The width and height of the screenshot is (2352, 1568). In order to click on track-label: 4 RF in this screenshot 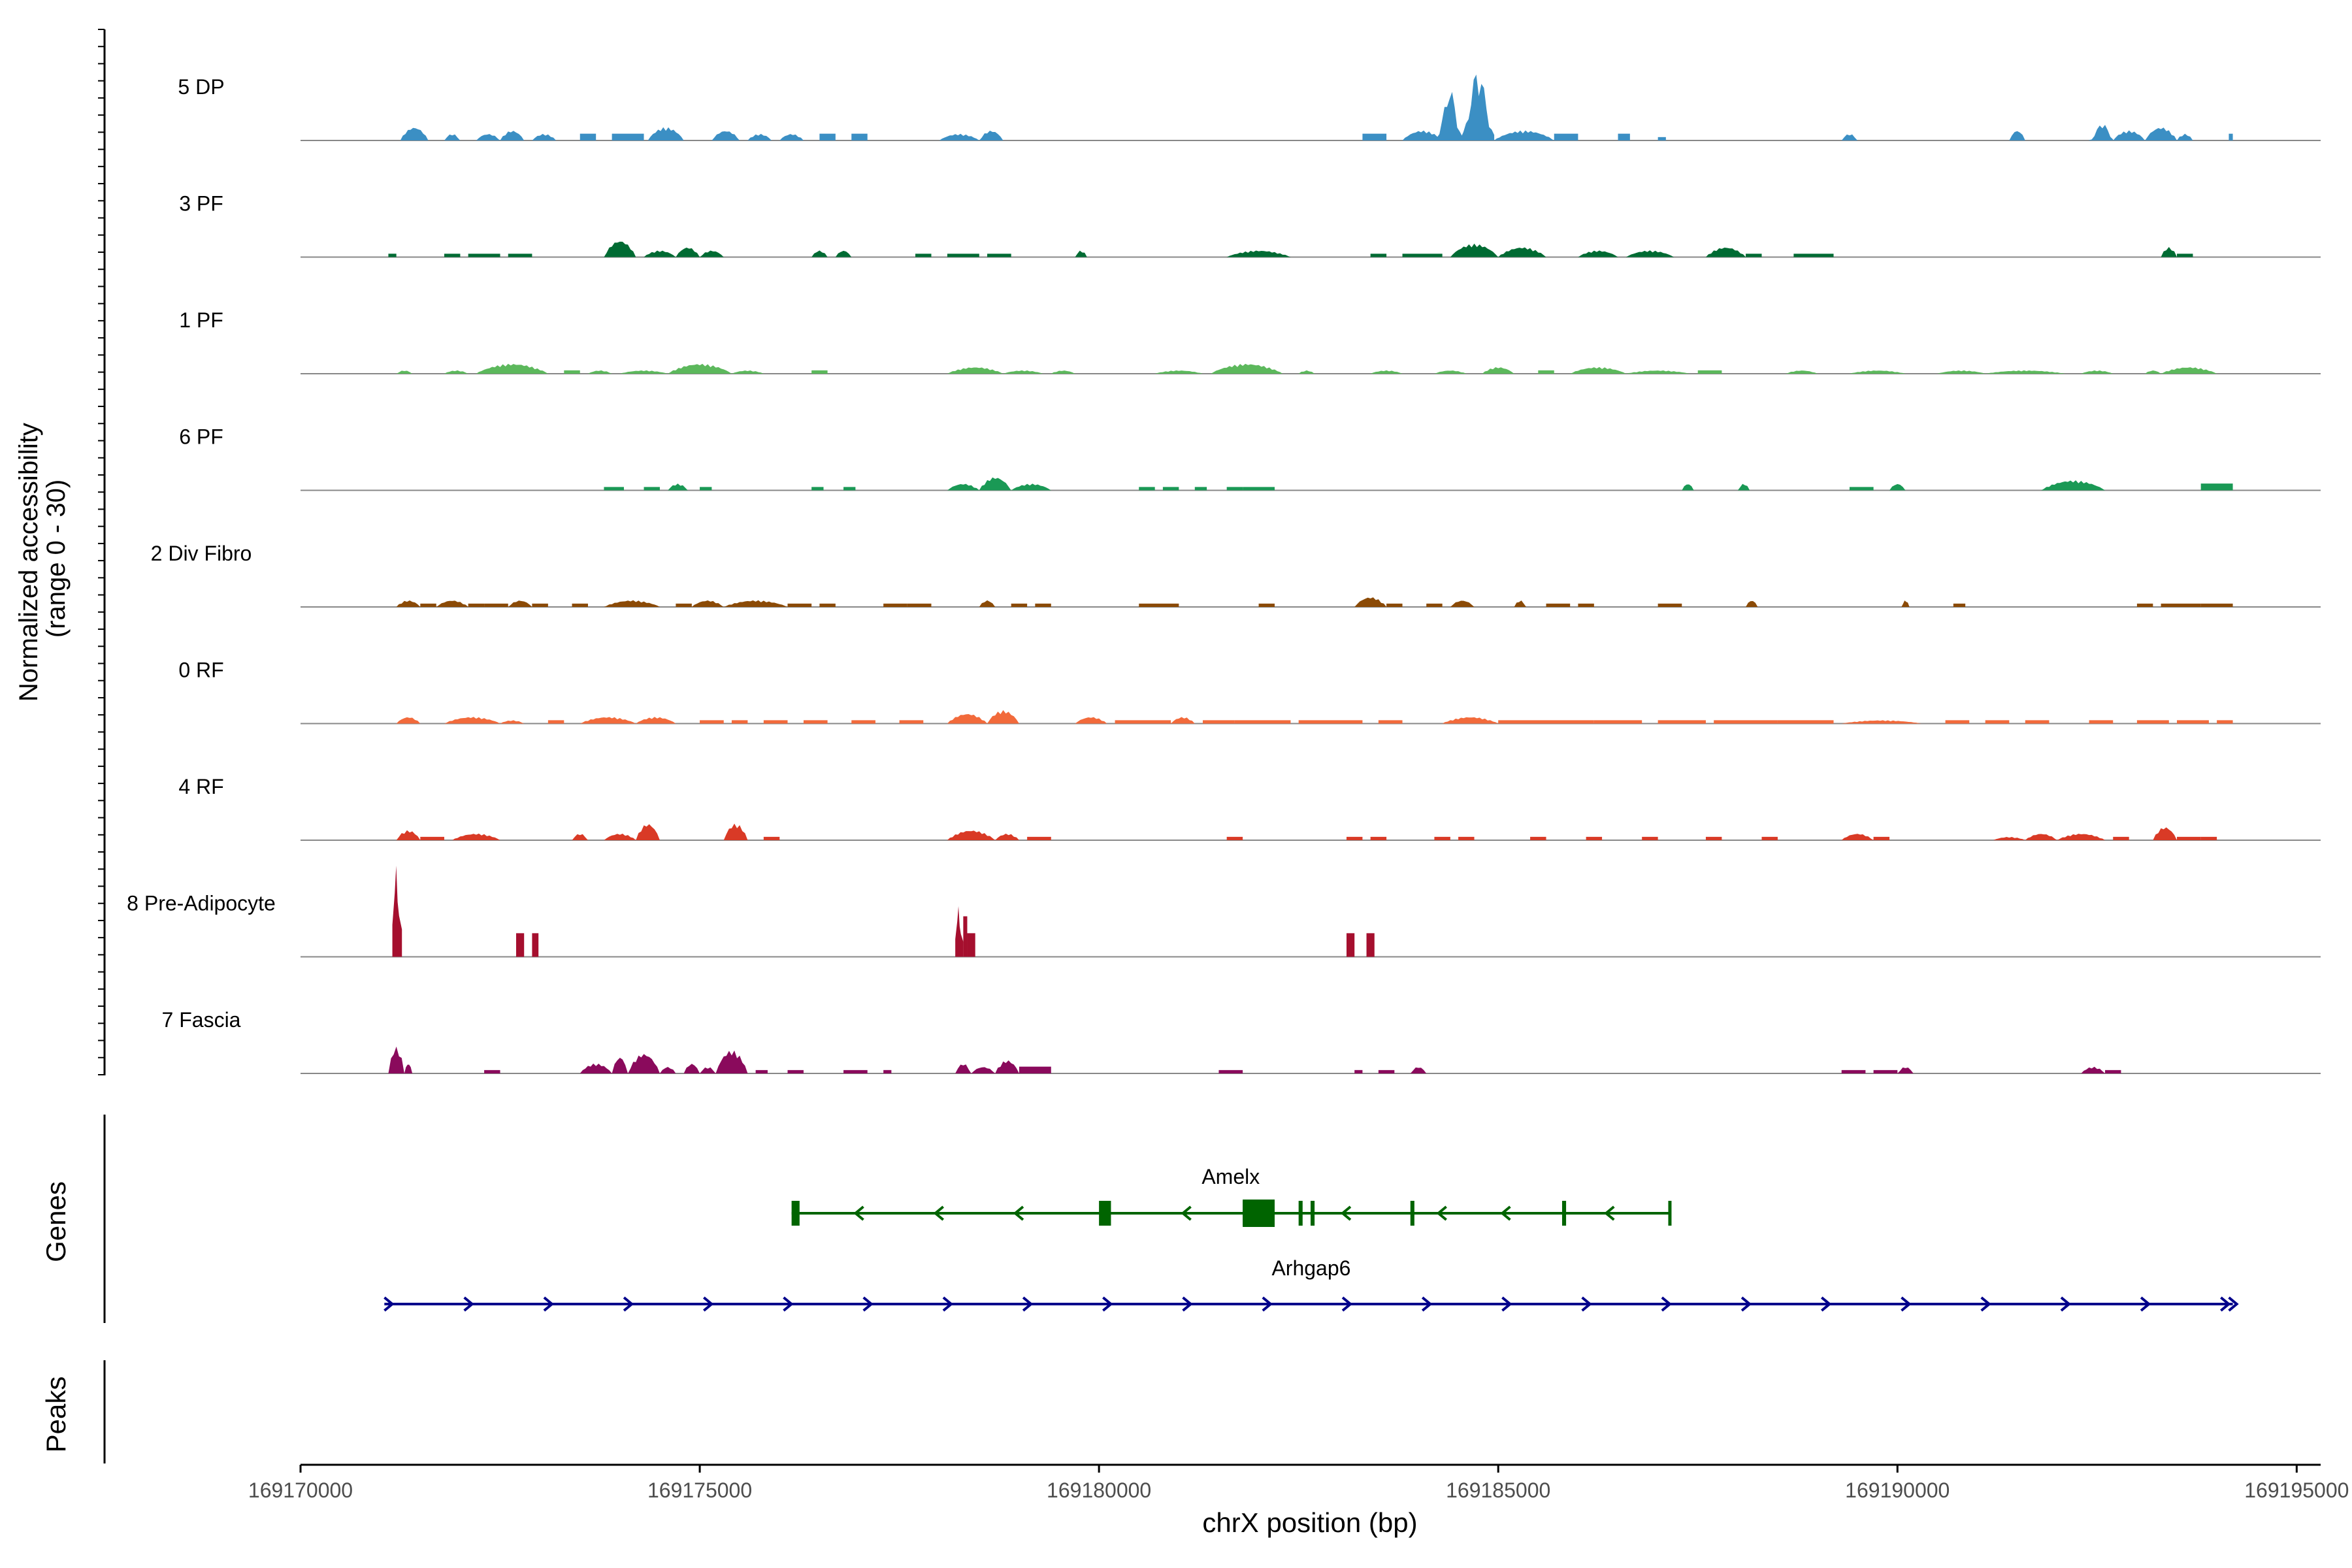, I will do `click(200, 786)`.